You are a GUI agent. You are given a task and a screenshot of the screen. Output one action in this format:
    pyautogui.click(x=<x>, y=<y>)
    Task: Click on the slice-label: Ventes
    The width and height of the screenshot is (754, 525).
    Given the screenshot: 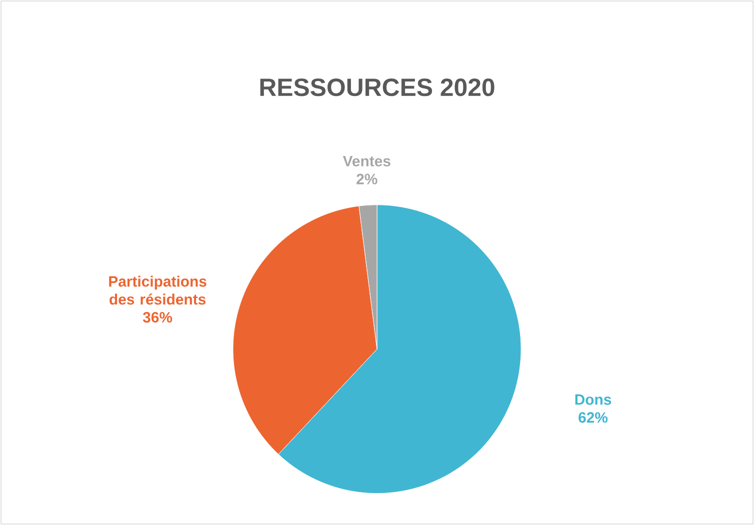 What is the action you would take?
    pyautogui.click(x=366, y=161)
    